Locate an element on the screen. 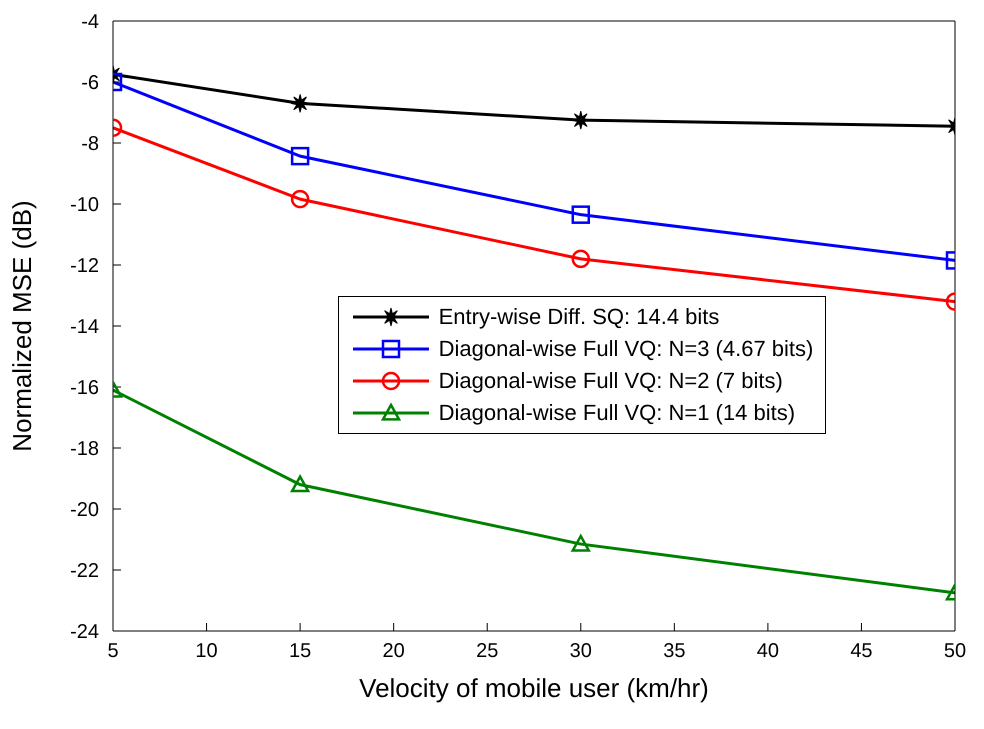 Image resolution: width=984 pixels, height=729 pixels. y-tick-label: -18 is located at coordinates (84, 449).